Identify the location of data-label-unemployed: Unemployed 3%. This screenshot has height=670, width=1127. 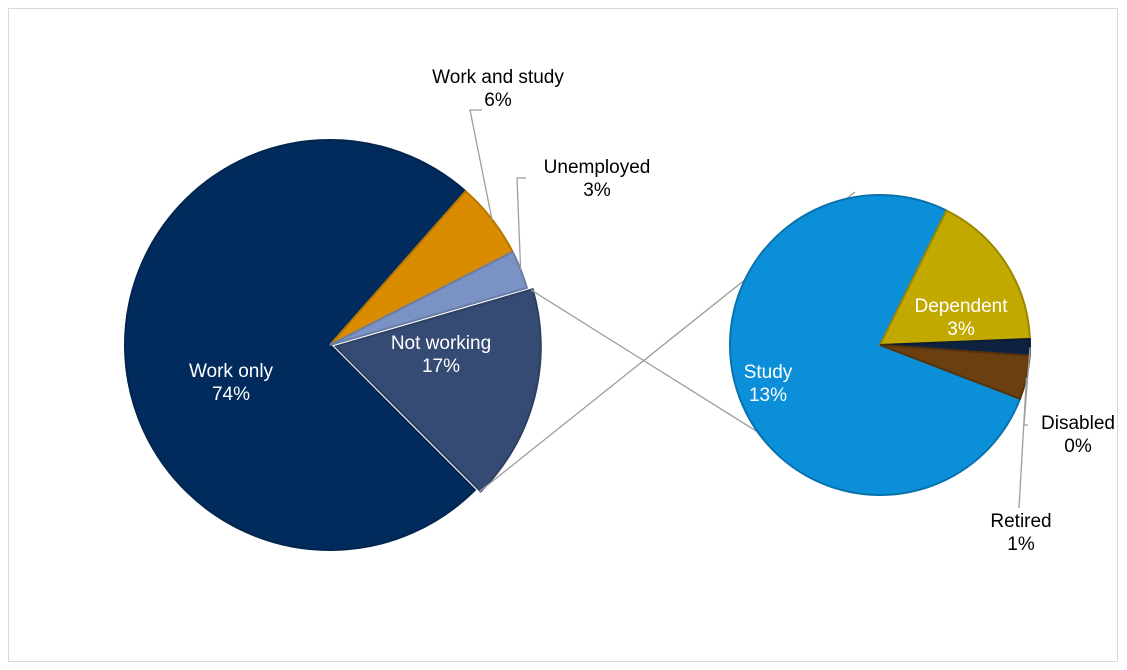
(597, 179).